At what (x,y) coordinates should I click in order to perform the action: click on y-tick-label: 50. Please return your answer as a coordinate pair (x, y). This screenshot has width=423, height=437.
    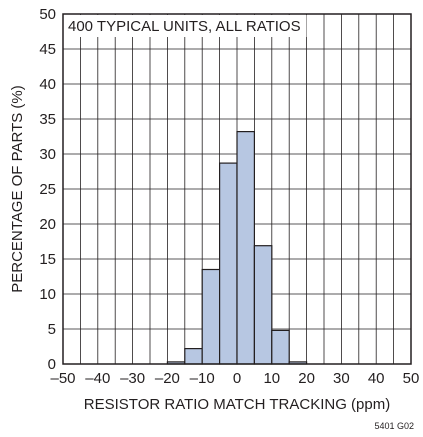
    Looking at the image, I should click on (47, 14).